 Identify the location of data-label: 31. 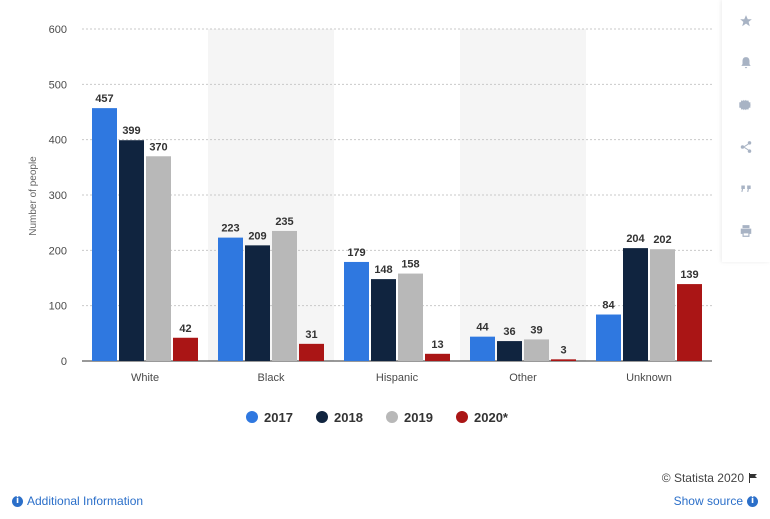
(311, 335).